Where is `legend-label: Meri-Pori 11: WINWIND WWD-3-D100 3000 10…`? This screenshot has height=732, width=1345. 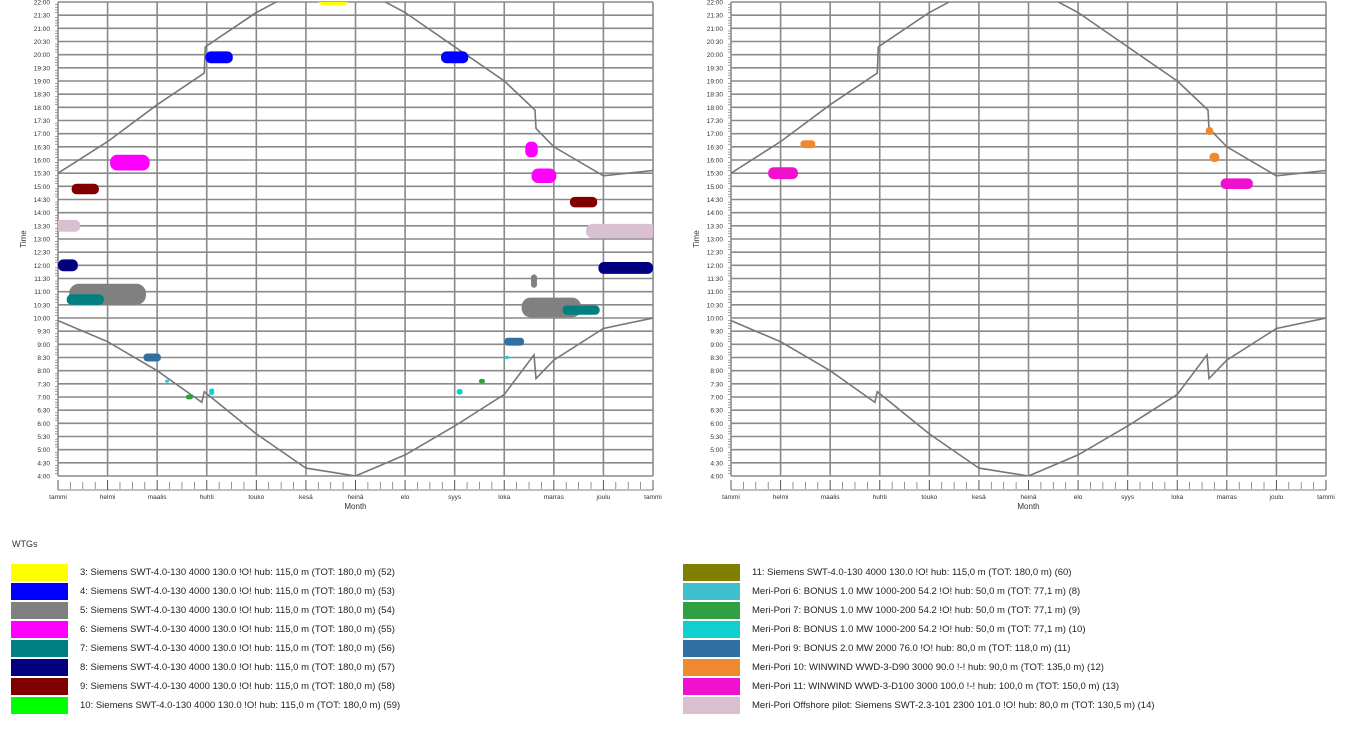 legend-label: Meri-Pori 11: WINWIND WWD-3-D100 3000 10… is located at coordinates (936, 686).